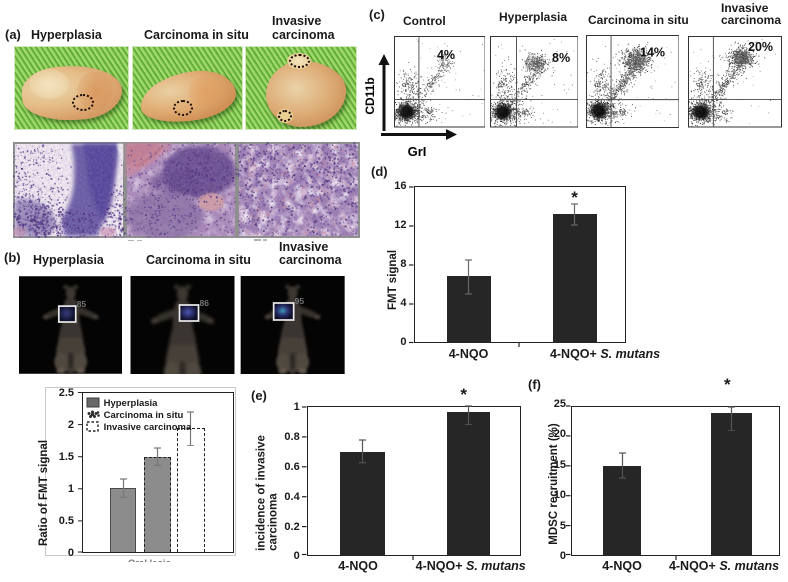 Image resolution: width=788 pixels, height=582 pixels. What do you see at coordinates (204, 303) in the screenshot?
I see `svg-text: 86` at bounding box center [204, 303].